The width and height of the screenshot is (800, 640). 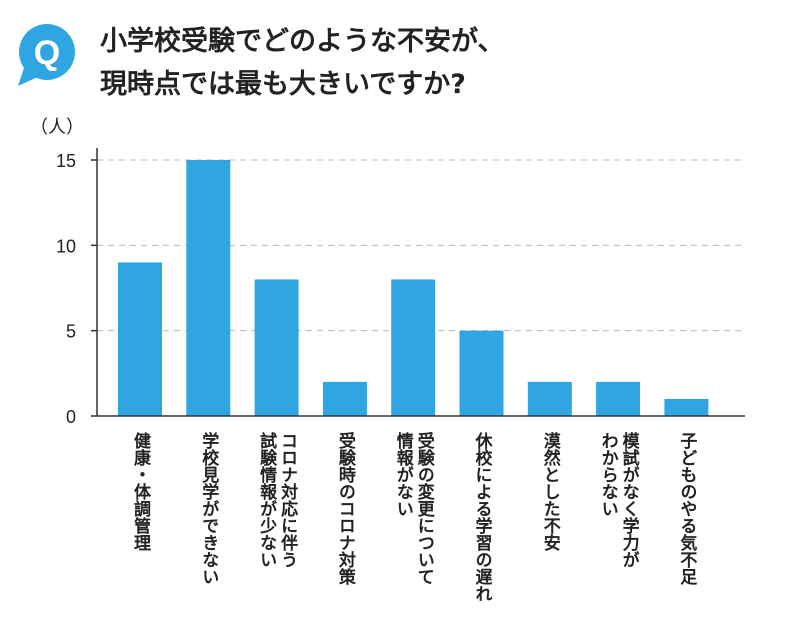 I want to click on y-tick-label: 0, so click(x=71, y=417).